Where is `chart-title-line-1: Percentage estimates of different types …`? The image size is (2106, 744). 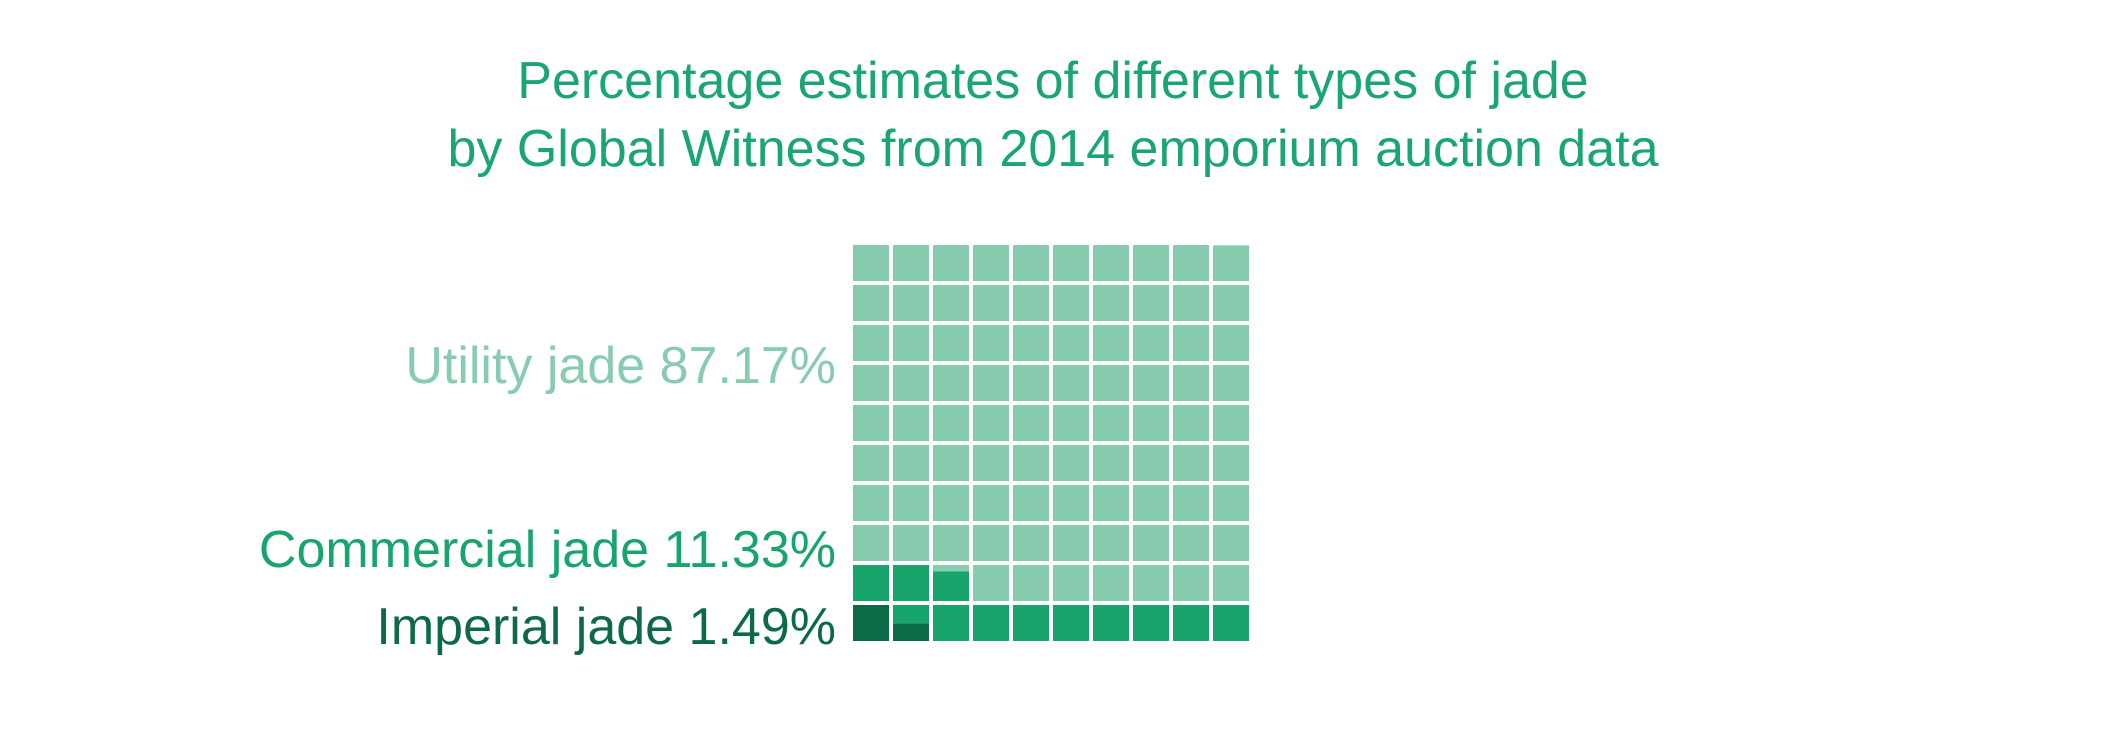 chart-title-line-1: Percentage estimates of different types … is located at coordinates (1053, 81).